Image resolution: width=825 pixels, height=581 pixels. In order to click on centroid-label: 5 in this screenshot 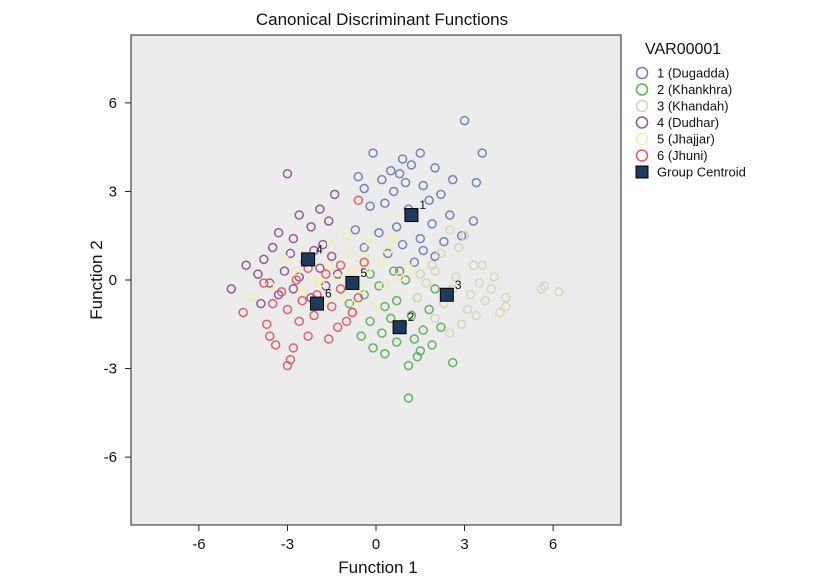, I will do `click(363, 273)`.